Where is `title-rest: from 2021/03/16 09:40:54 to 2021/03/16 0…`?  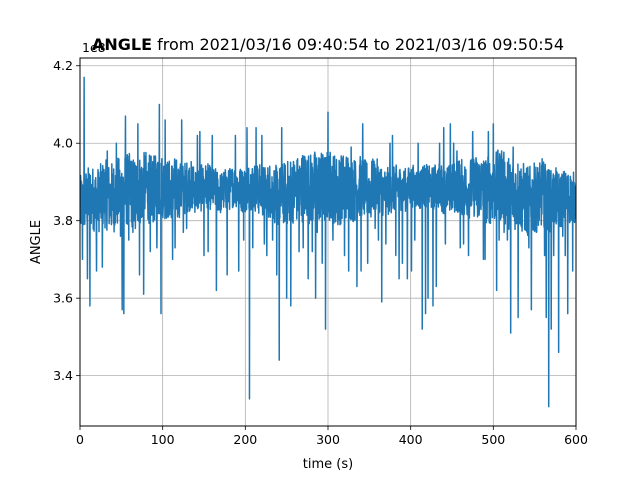 title-rest: from 2021/03/16 09:40:54 to 2021/03/16 0… is located at coordinates (358, 44).